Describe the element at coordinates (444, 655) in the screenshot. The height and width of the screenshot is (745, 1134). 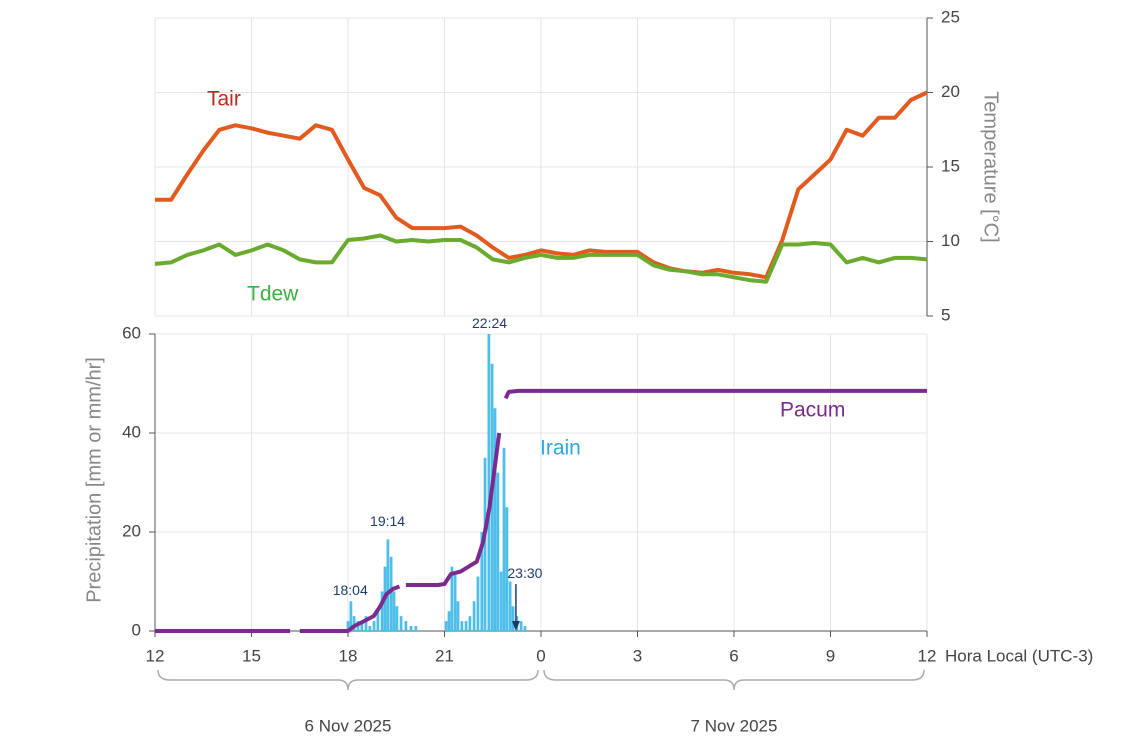
I see `x-tick-label: 21` at that location.